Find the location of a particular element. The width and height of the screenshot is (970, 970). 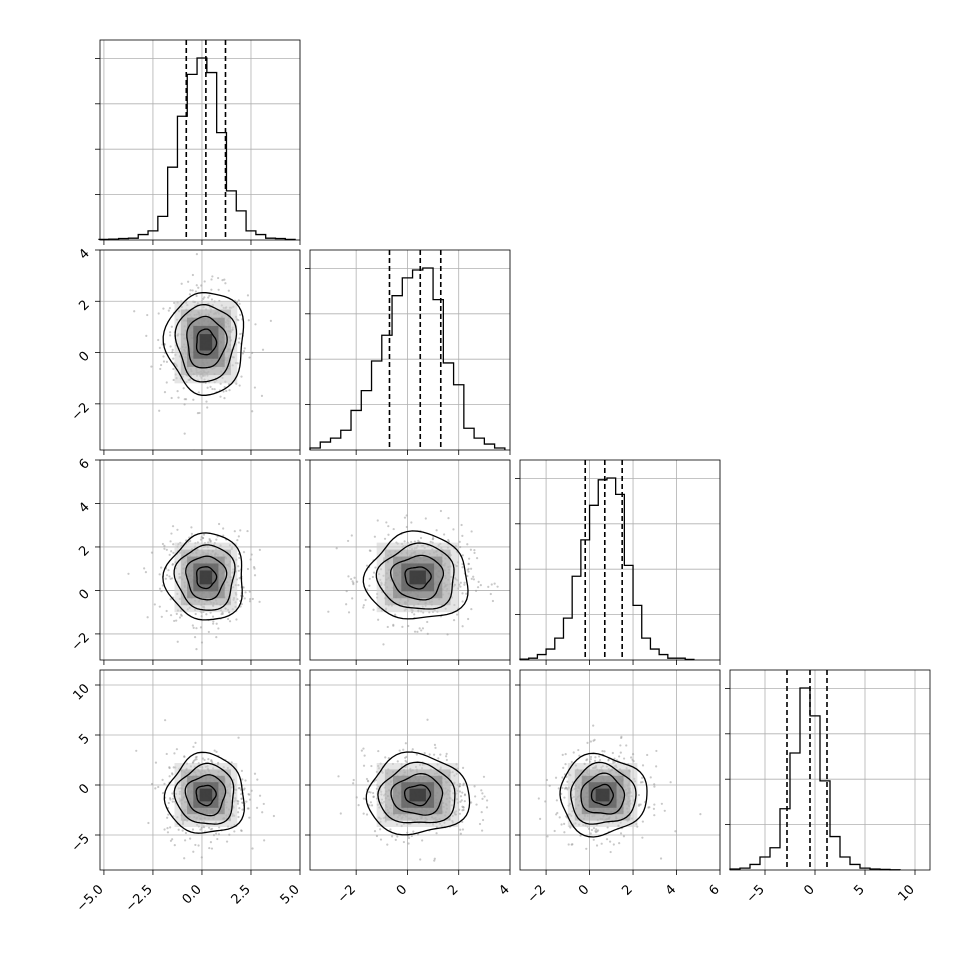

x-tick-label: 4 is located at coordinates (671, 890).